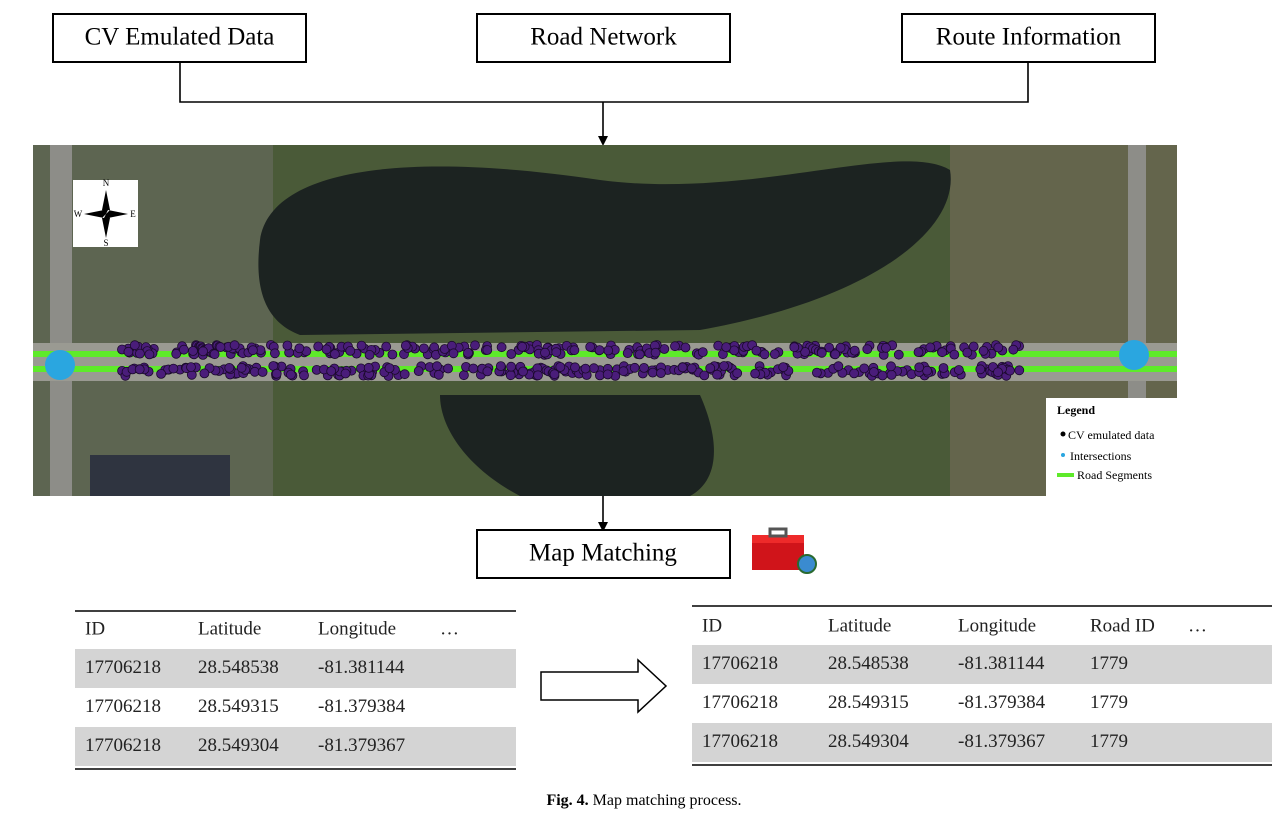 Image resolution: width=1288 pixels, height=818 pixels. I want to click on legend-item: Intersections, so click(1101, 456).